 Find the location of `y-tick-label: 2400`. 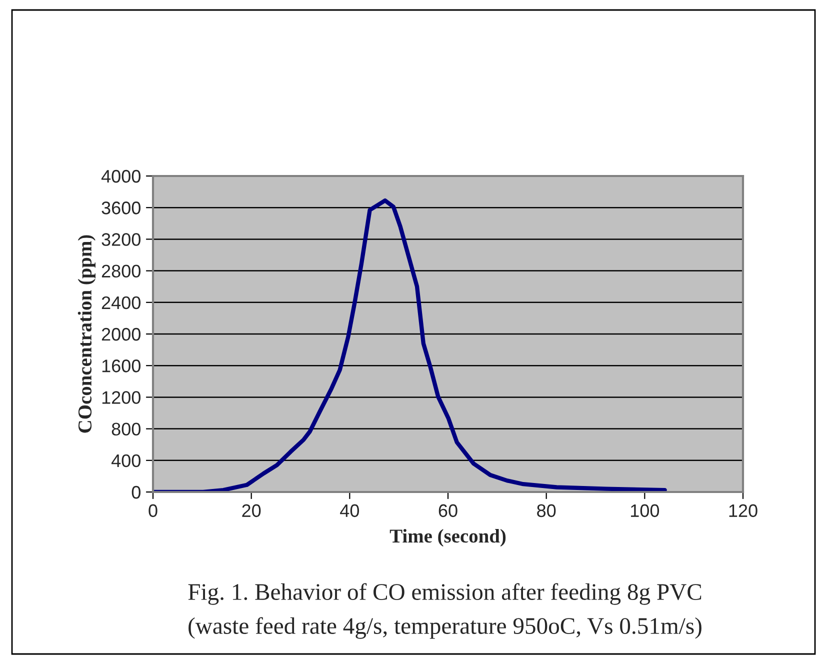

y-tick-label: 2400 is located at coordinates (121, 303).